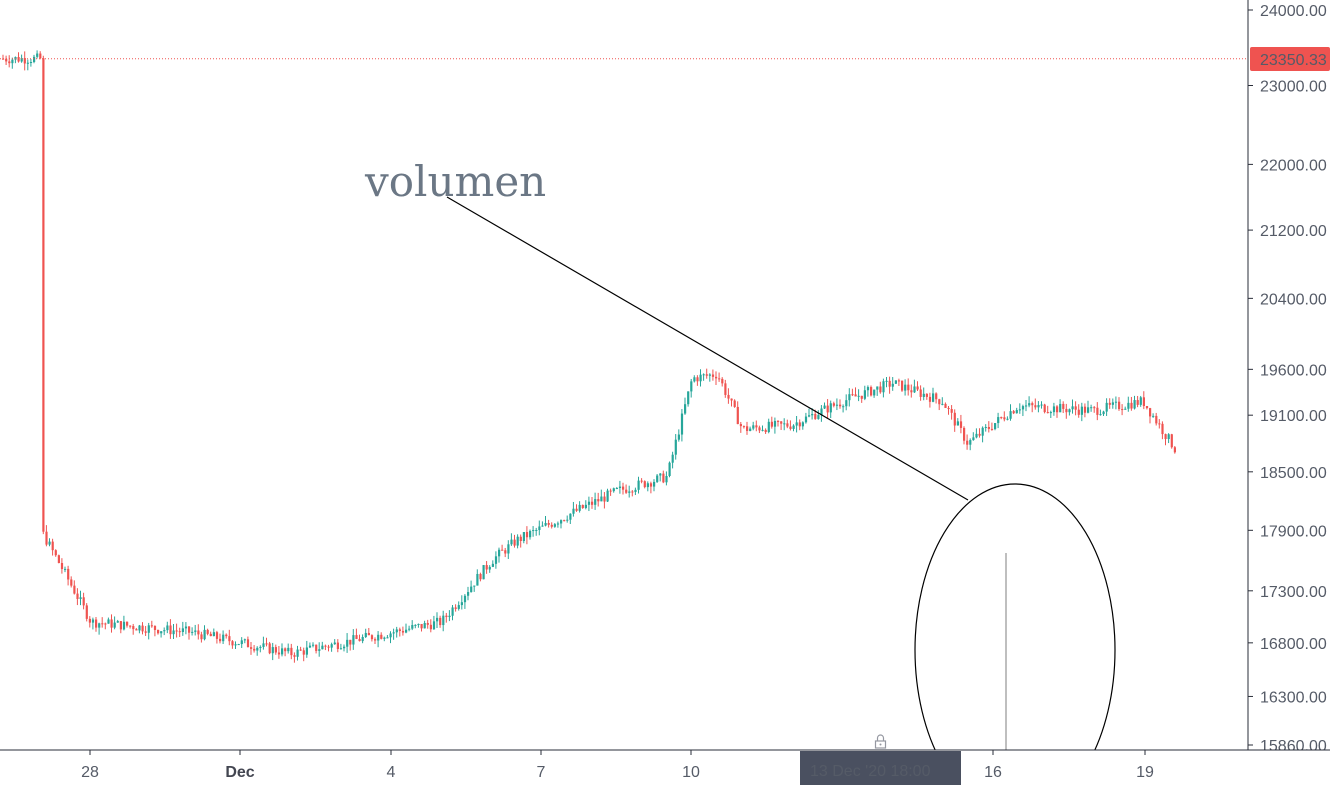  What do you see at coordinates (541, 772) in the screenshot?
I see `time-tick-label: 7` at bounding box center [541, 772].